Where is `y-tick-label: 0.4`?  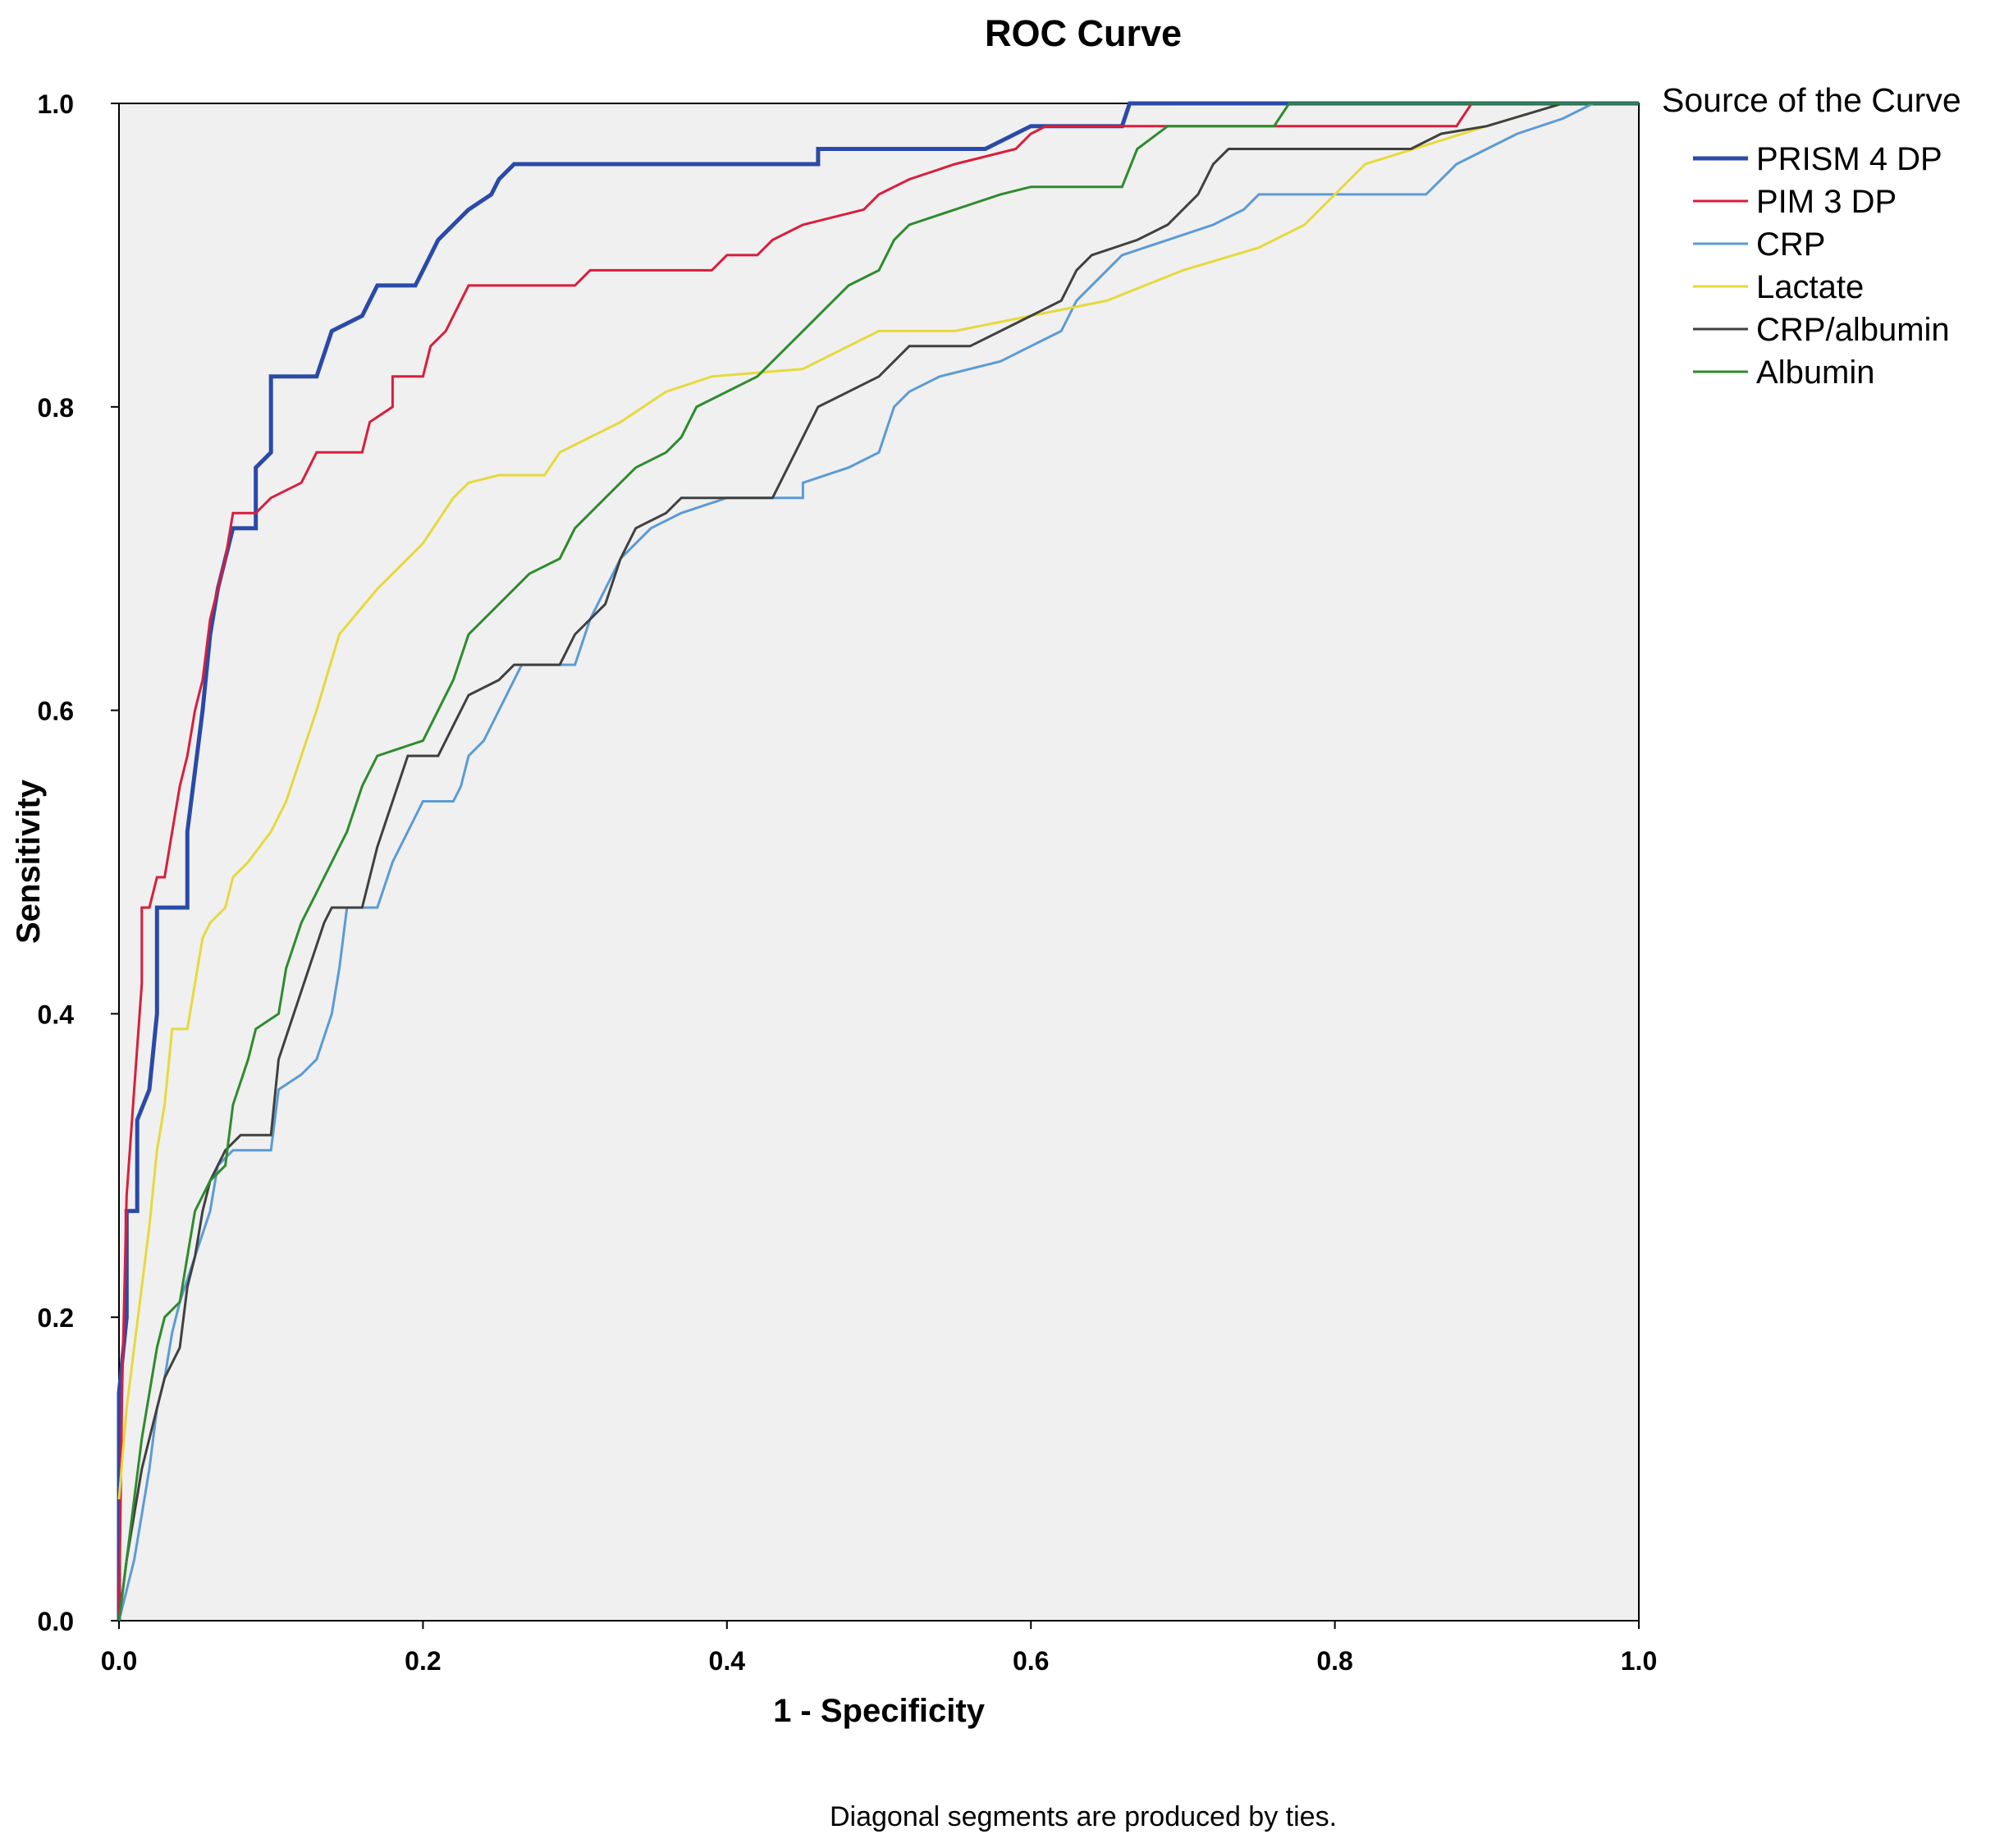 y-tick-label: 0.4 is located at coordinates (57, 1014).